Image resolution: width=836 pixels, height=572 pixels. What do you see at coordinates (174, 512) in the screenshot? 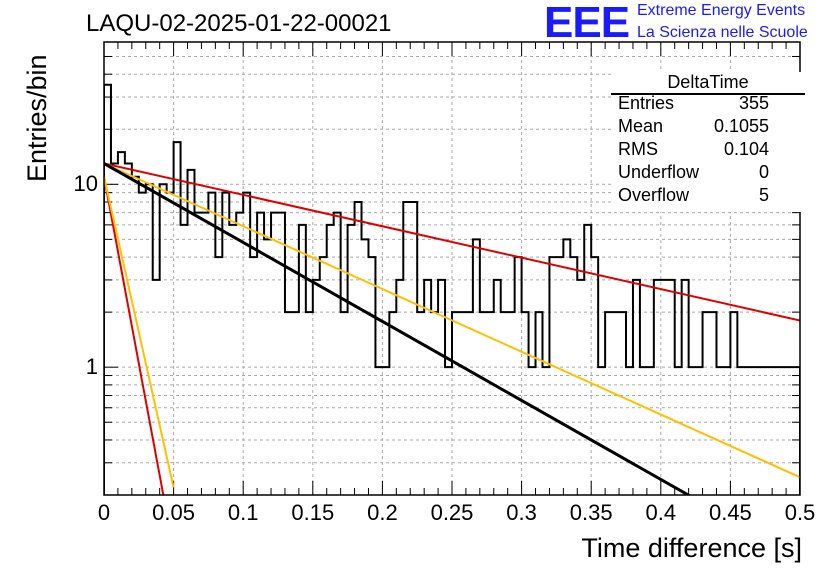
I see `x-tick-label: 0.05` at bounding box center [174, 512].